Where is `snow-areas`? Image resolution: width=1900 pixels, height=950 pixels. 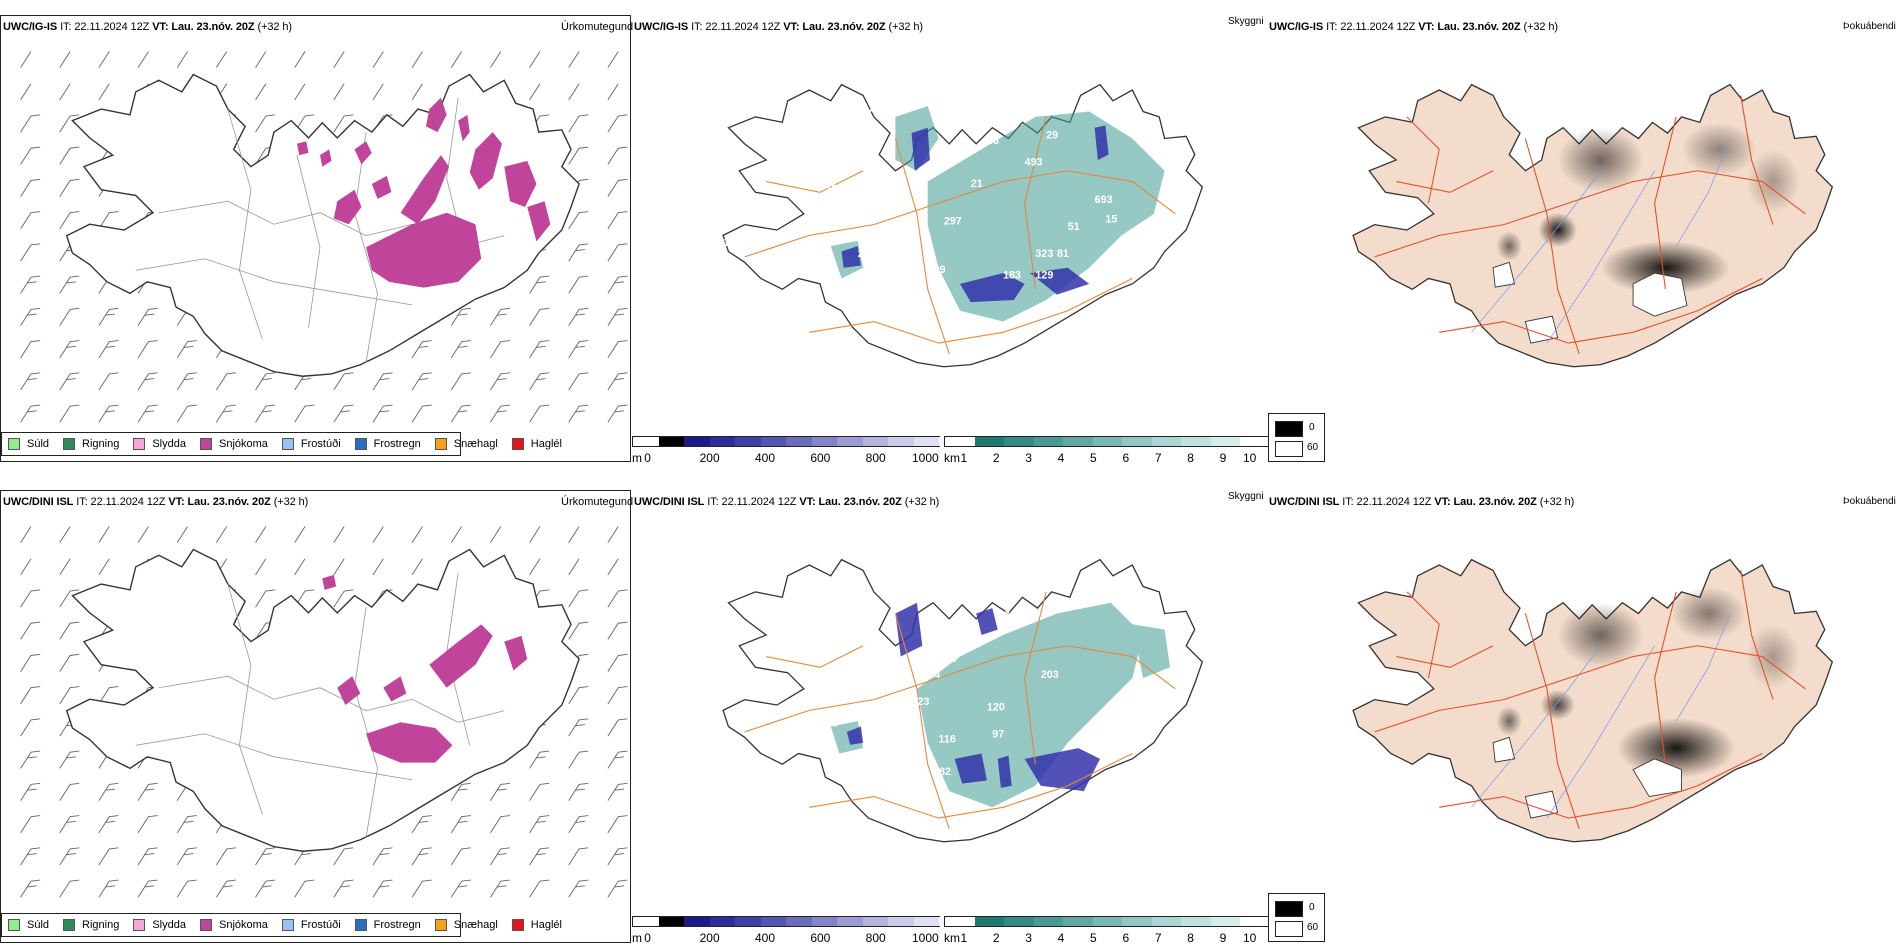
snow-areas is located at coordinates (423, 192).